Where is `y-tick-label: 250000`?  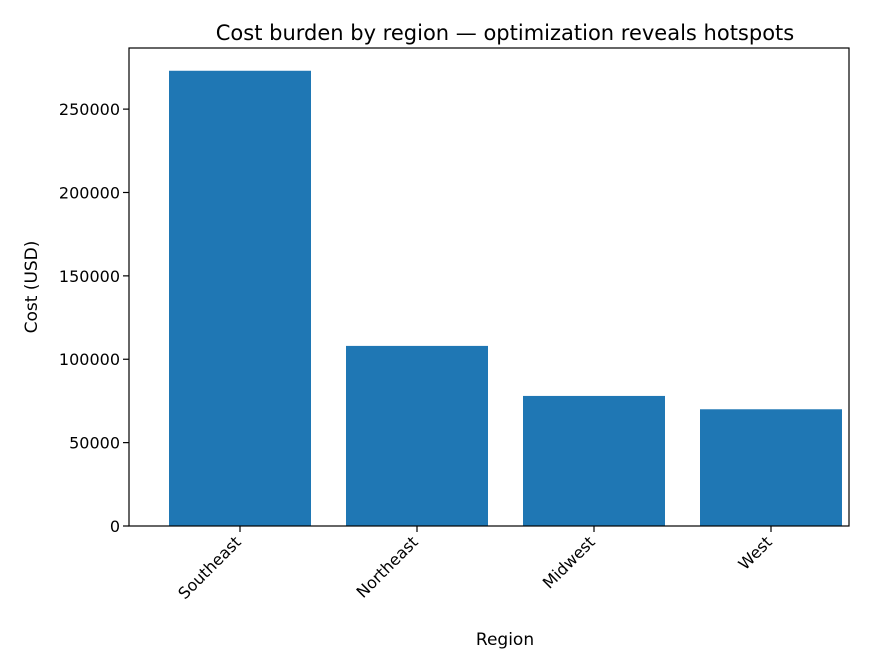
y-tick-label: 250000 is located at coordinates (89, 109).